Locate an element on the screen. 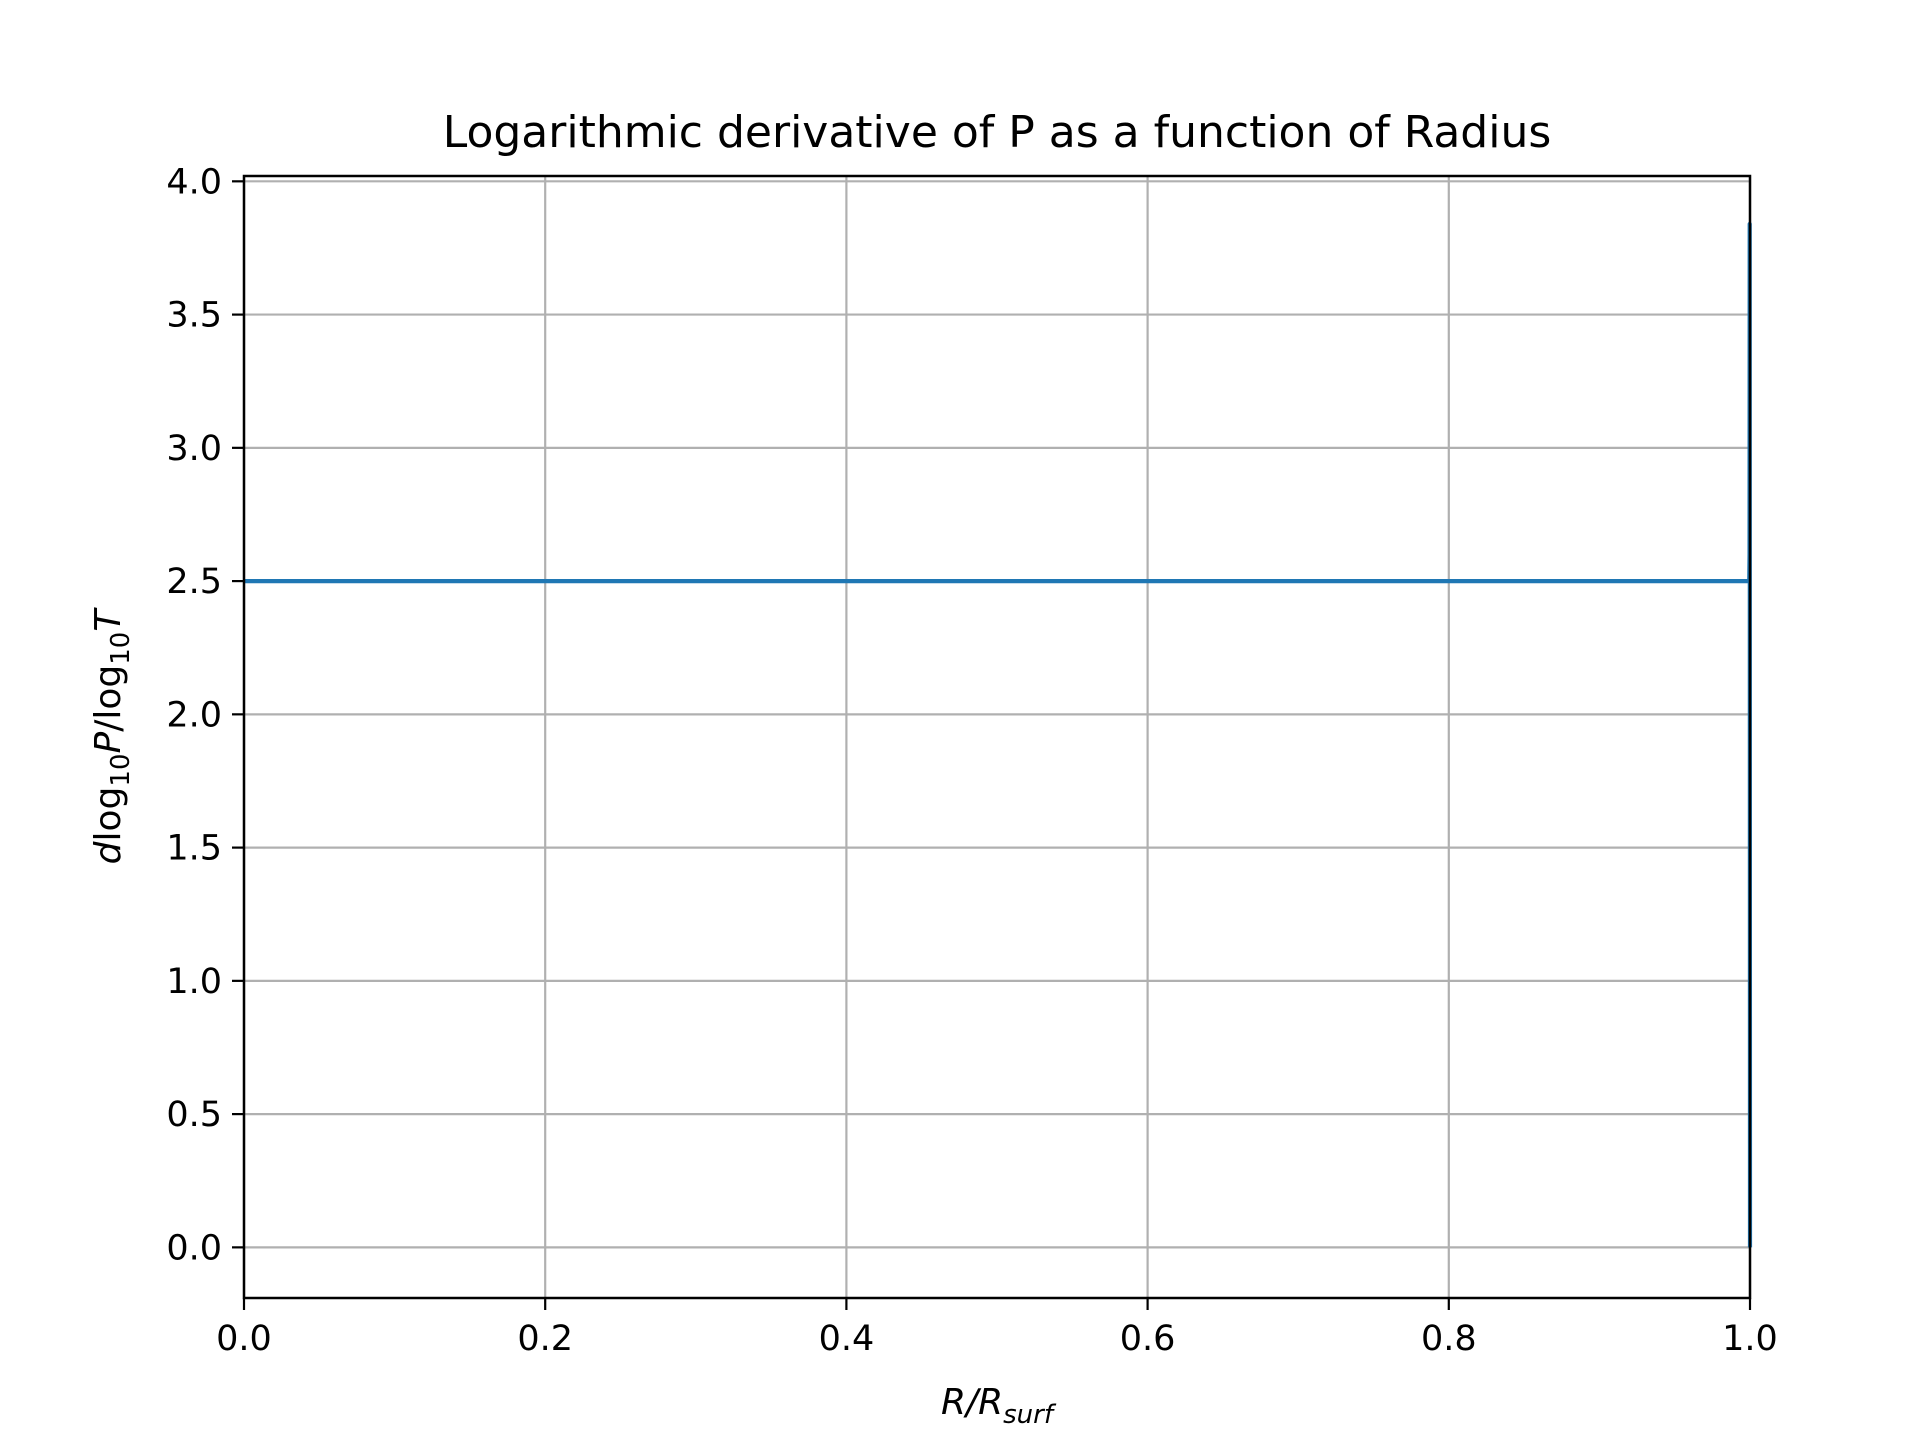 This screenshot has width=1920, height=1444. y-tick-label: 1.0 is located at coordinates (194, 982).